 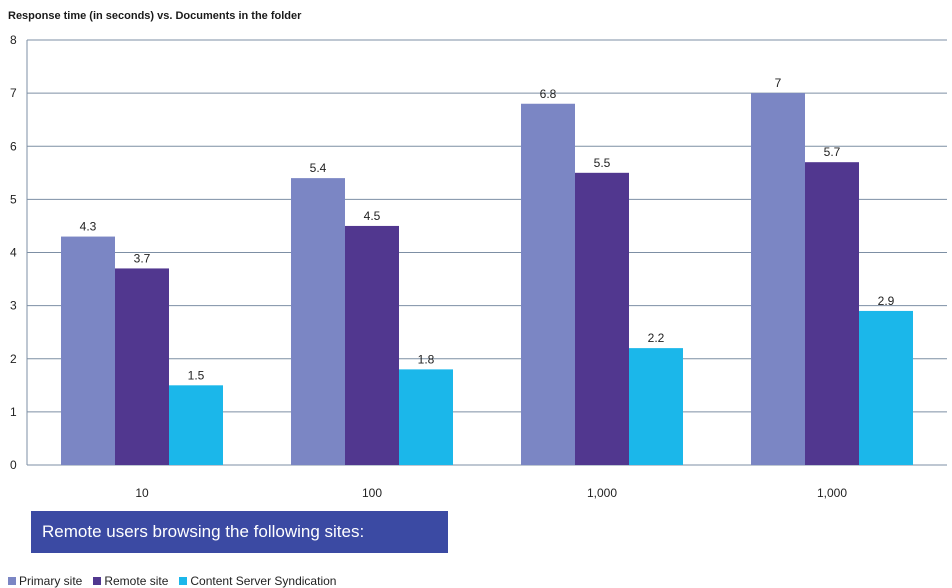 I want to click on x-tick-label-2: 1,000, so click(x=602, y=493).